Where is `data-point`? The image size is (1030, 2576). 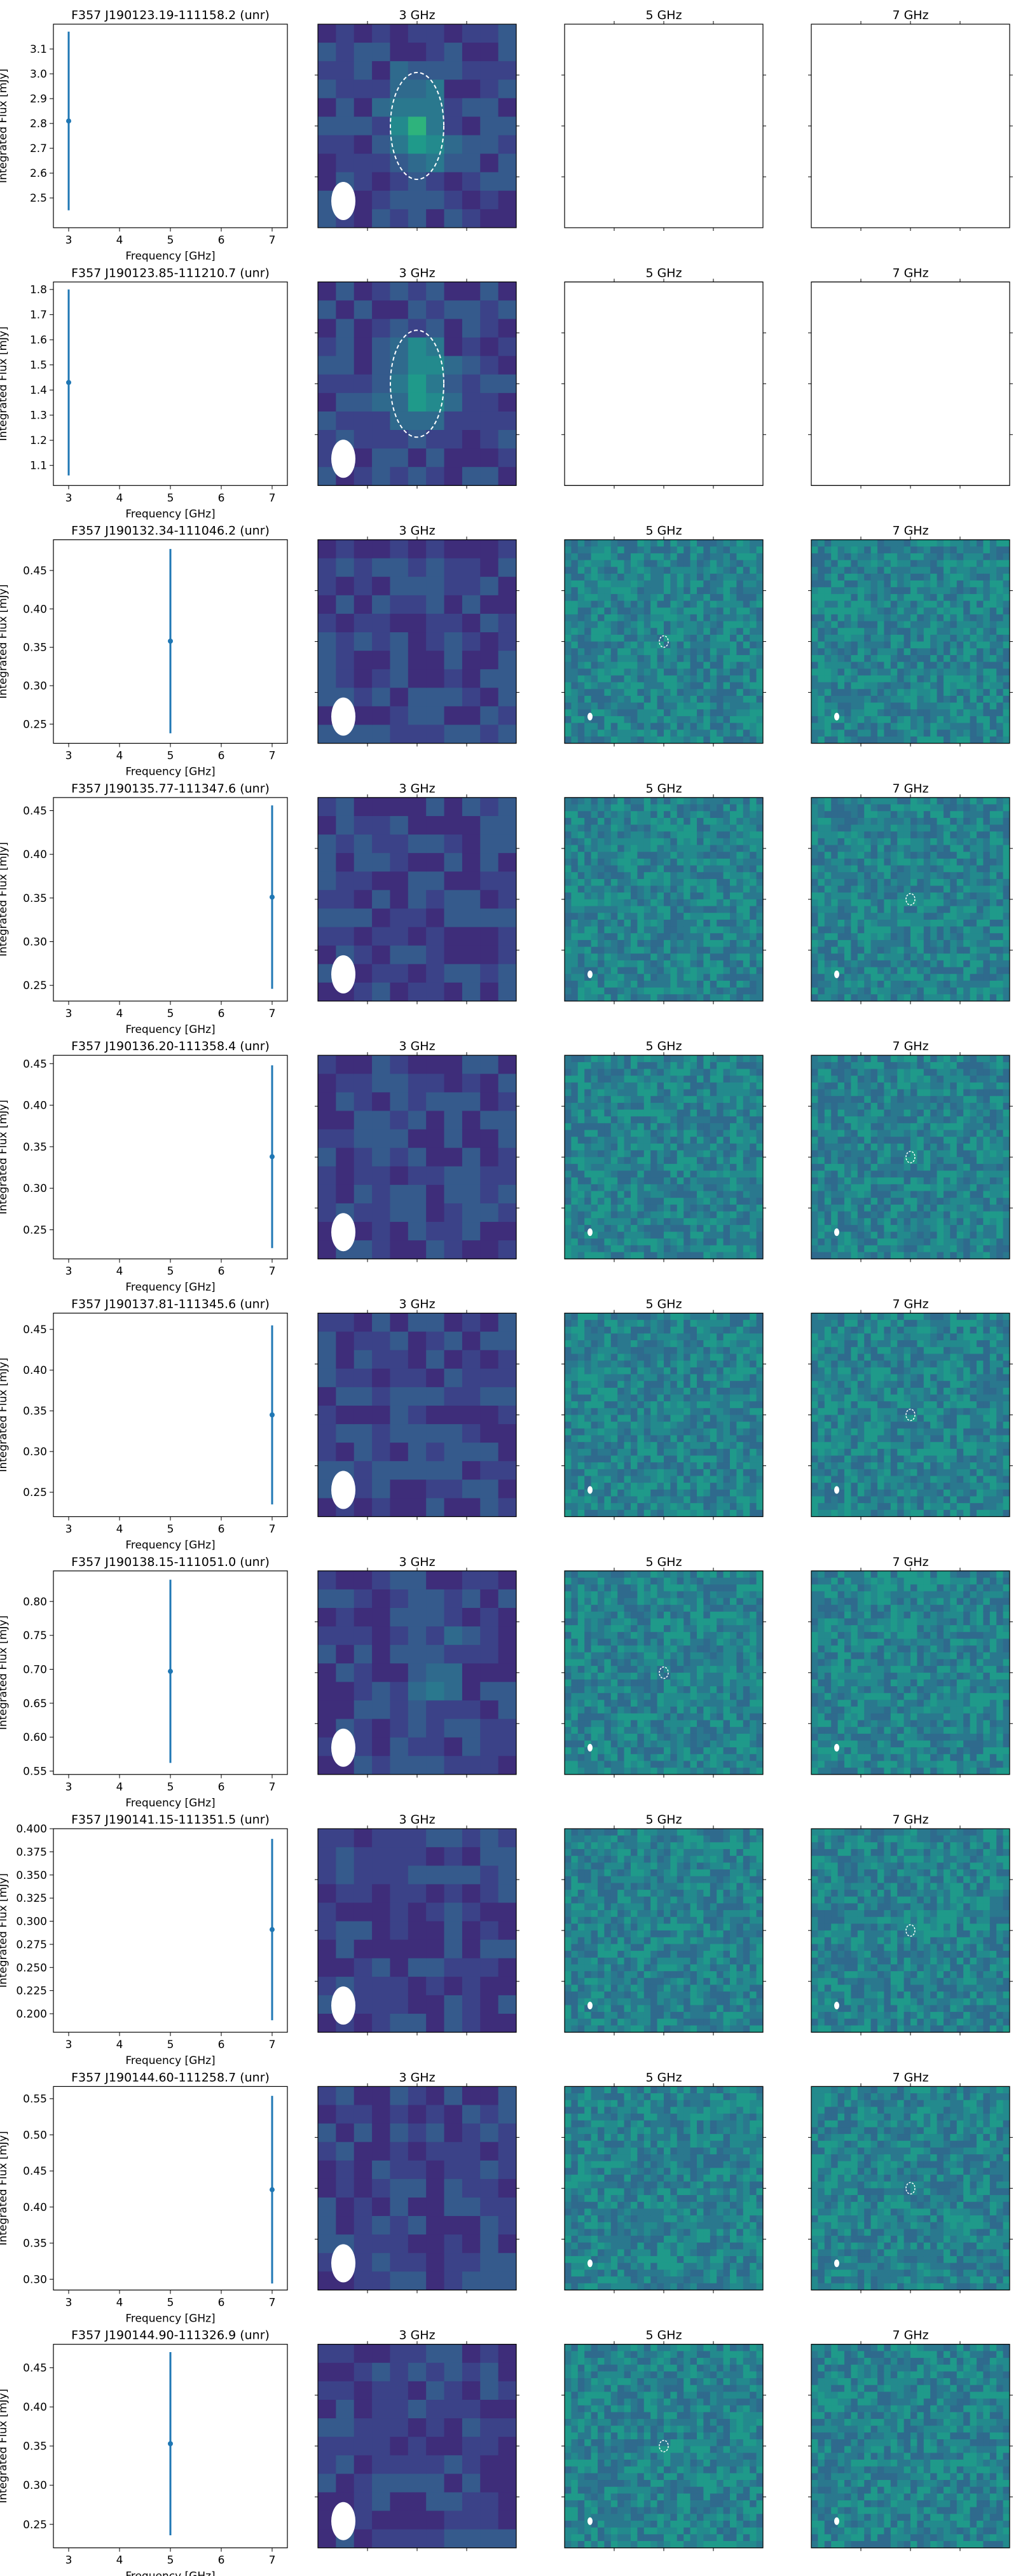 data-point is located at coordinates (170, 641).